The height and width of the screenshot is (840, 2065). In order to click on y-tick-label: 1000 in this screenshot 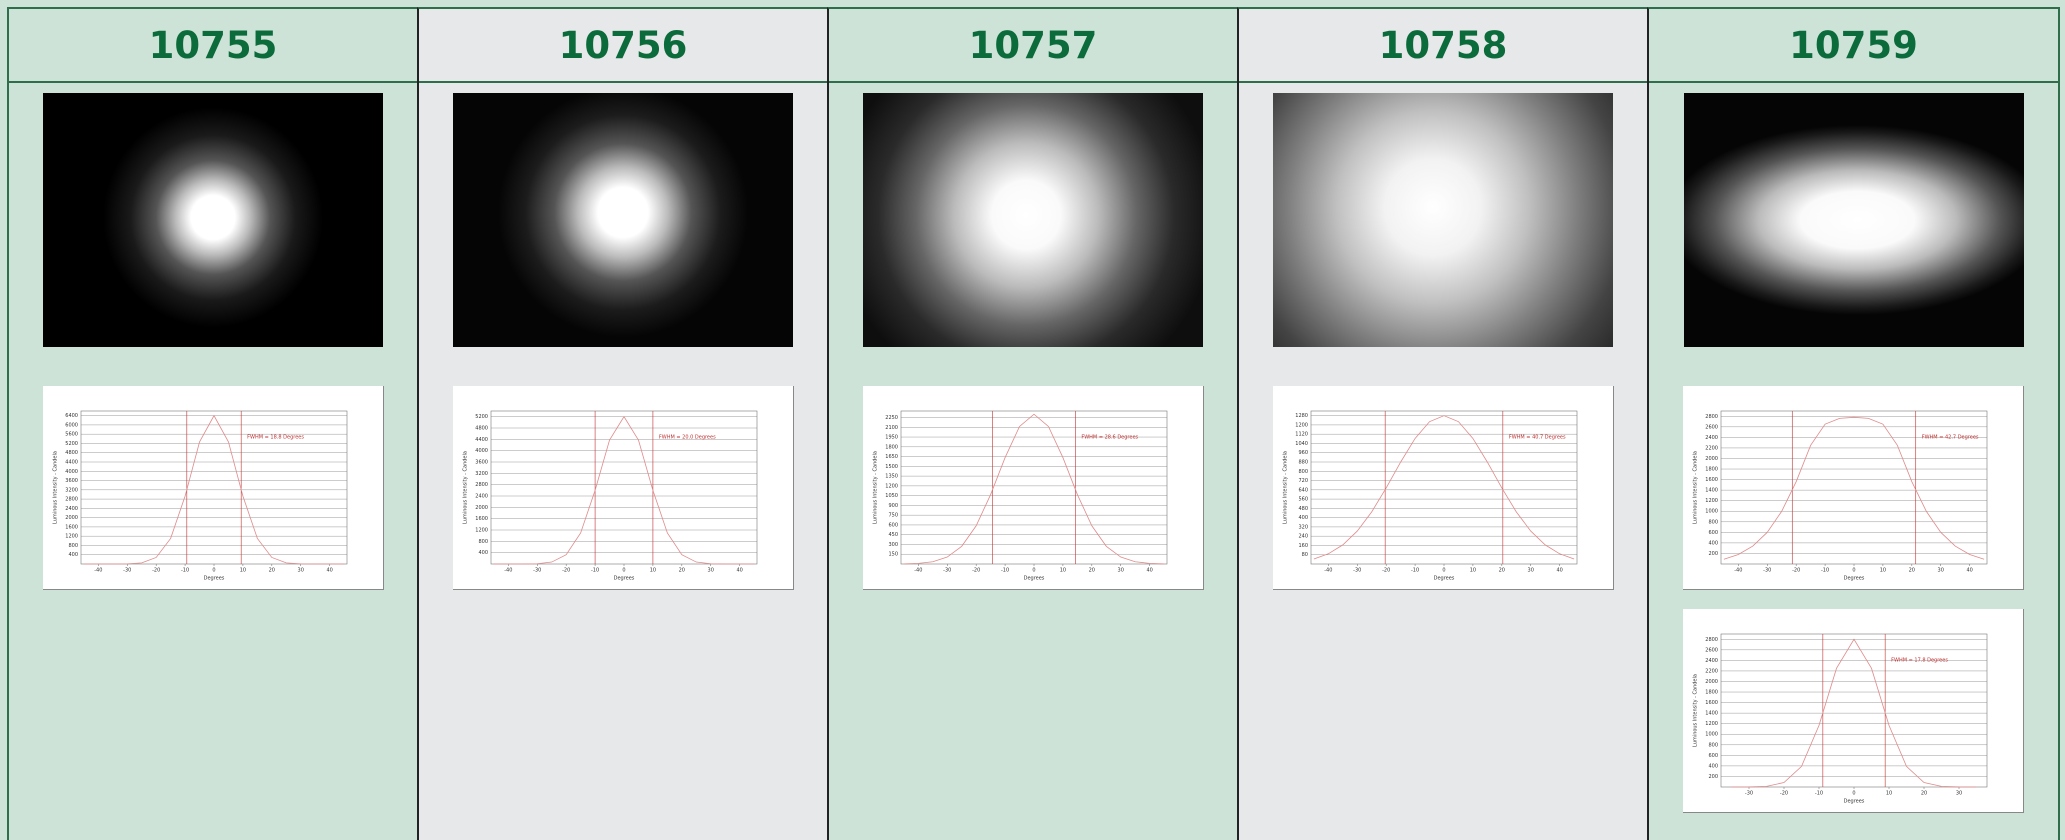, I will do `click(1711, 735)`.